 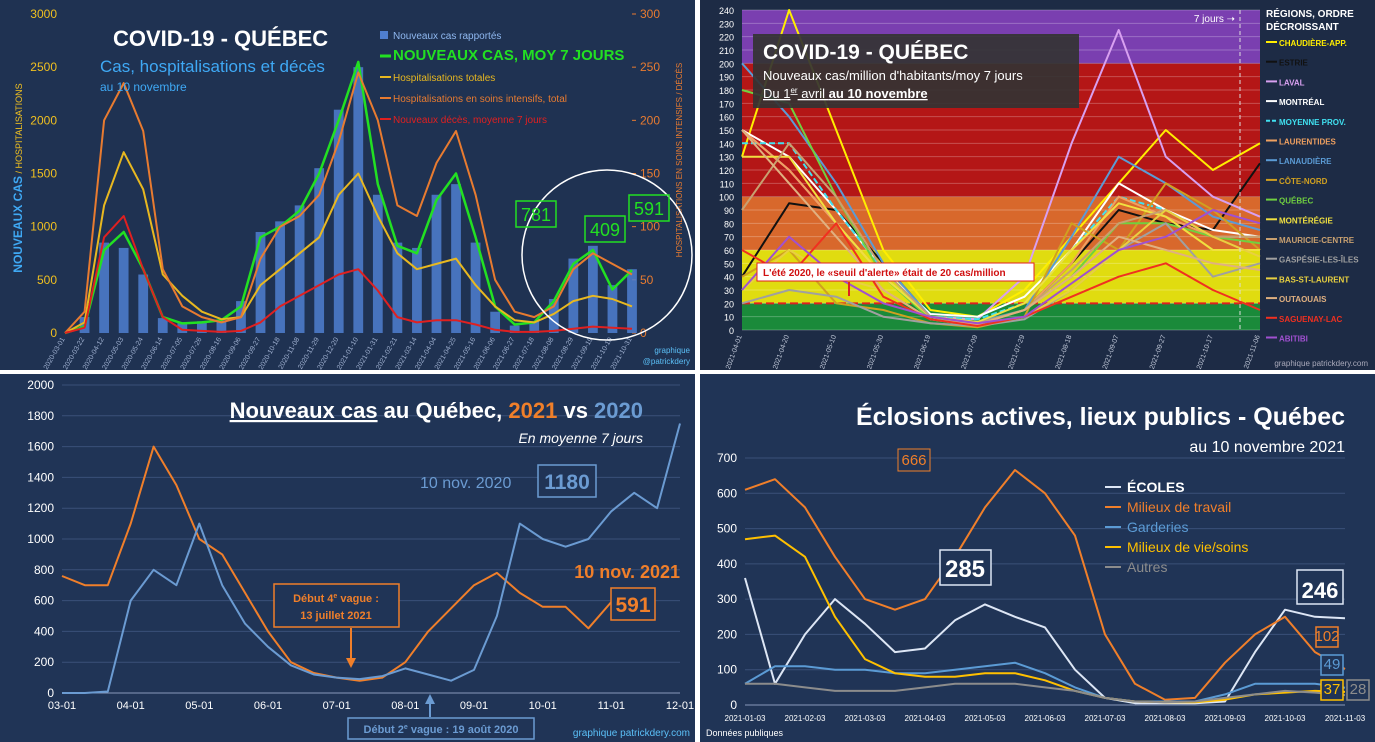 I want to click on annotation: 591, so click(x=632, y=605).